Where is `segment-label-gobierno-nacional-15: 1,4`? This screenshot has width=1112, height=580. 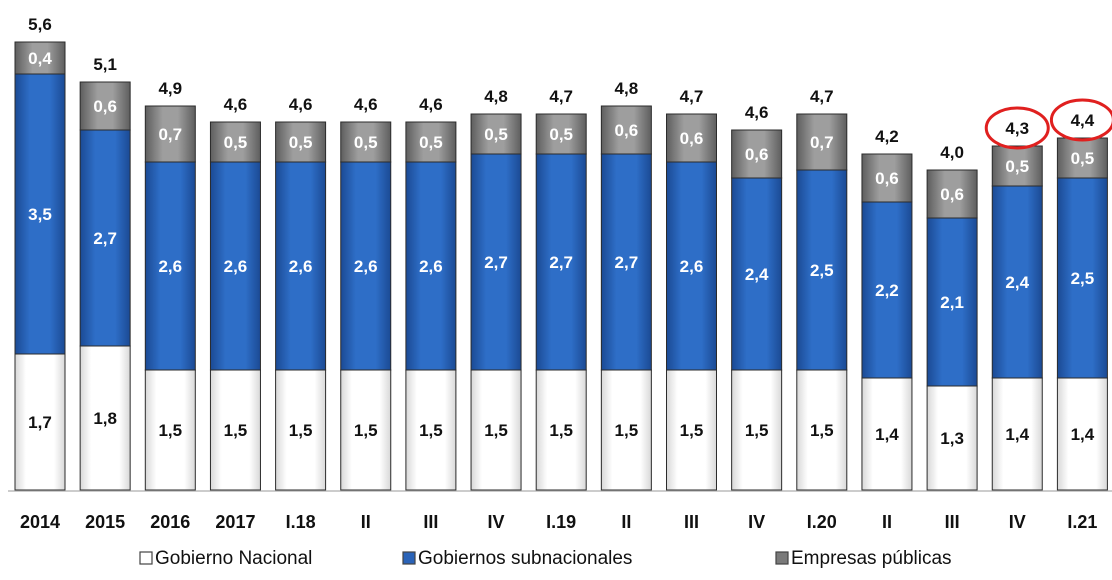
segment-label-gobierno-nacional-15: 1,4 is located at coordinates (1017, 434).